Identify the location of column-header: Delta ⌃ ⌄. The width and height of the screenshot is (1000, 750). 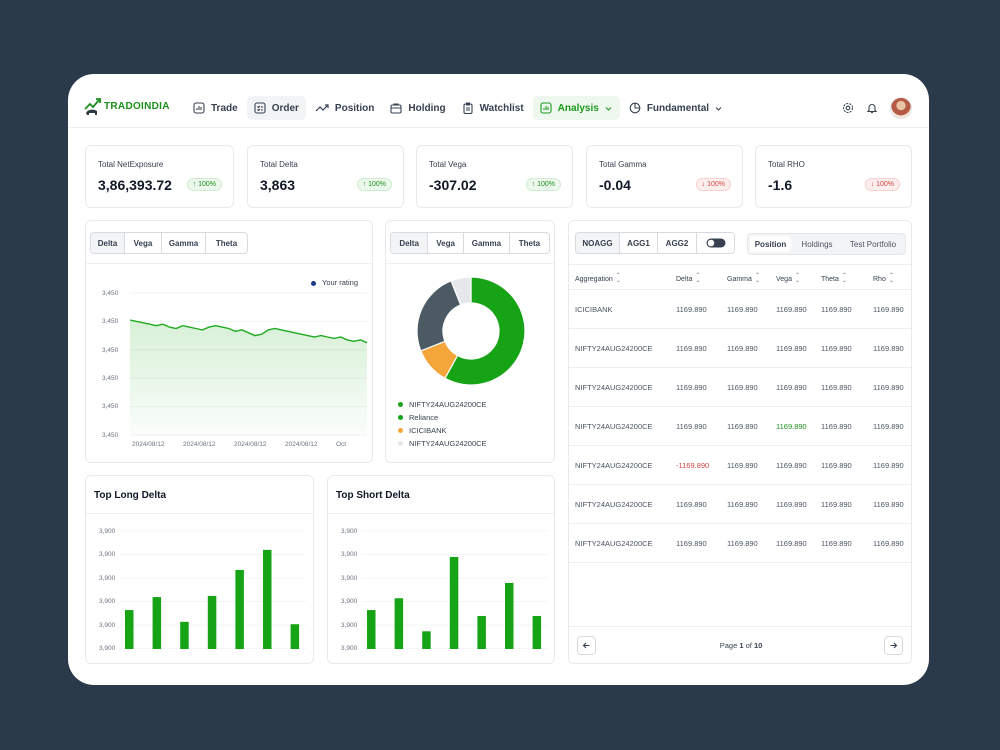
(688, 278).